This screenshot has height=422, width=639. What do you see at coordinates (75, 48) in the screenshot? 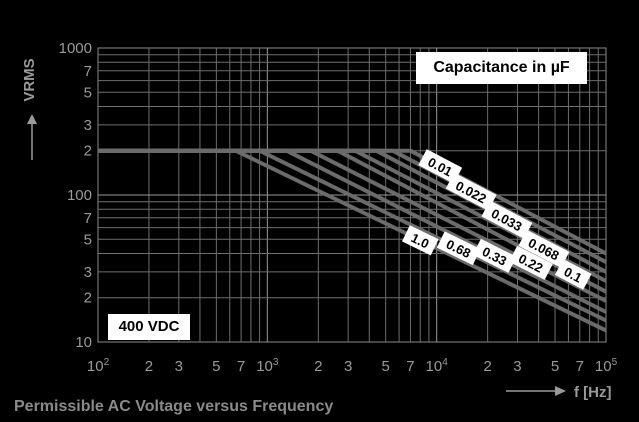
I see `y-tick-label: 1000` at bounding box center [75, 48].